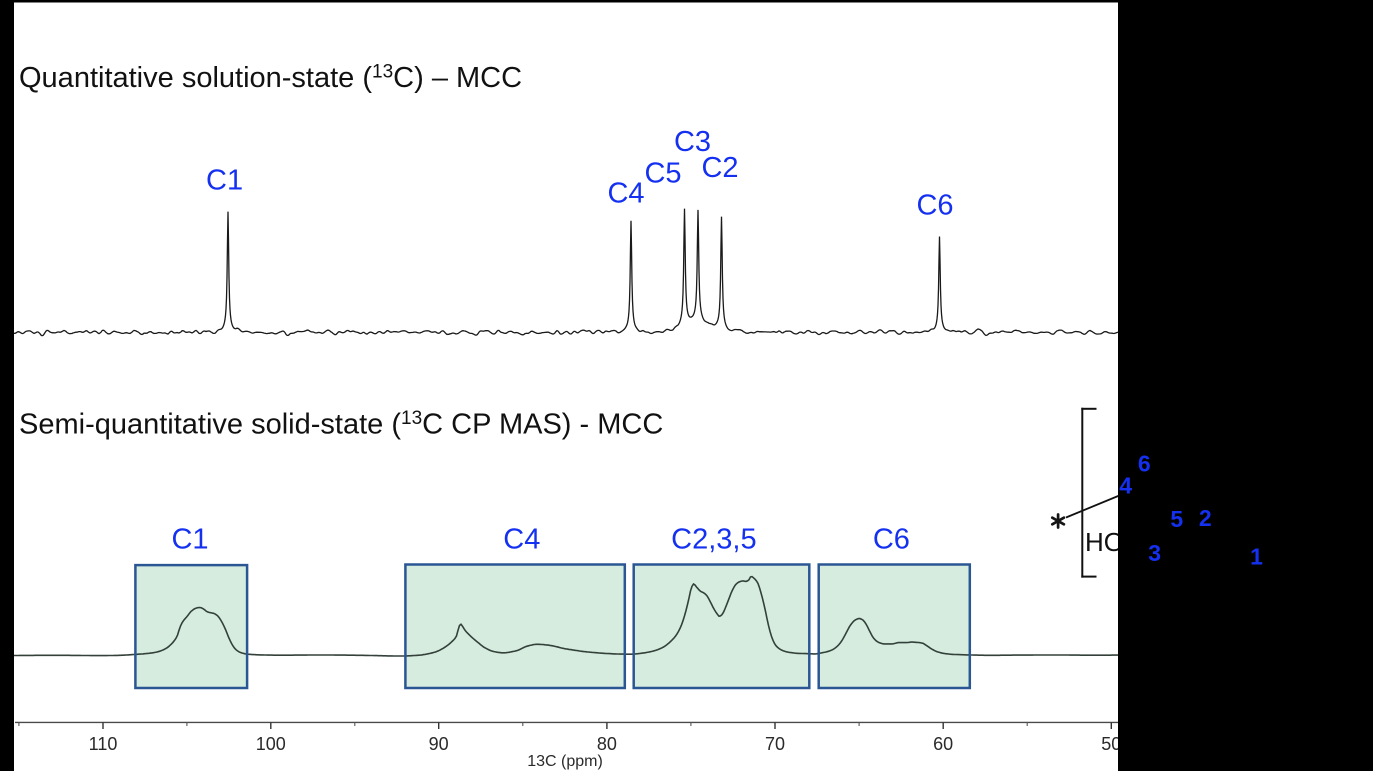 This screenshot has width=1373, height=771. What do you see at coordinates (1205, 518) in the screenshot?
I see `svg-text: 2` at bounding box center [1205, 518].